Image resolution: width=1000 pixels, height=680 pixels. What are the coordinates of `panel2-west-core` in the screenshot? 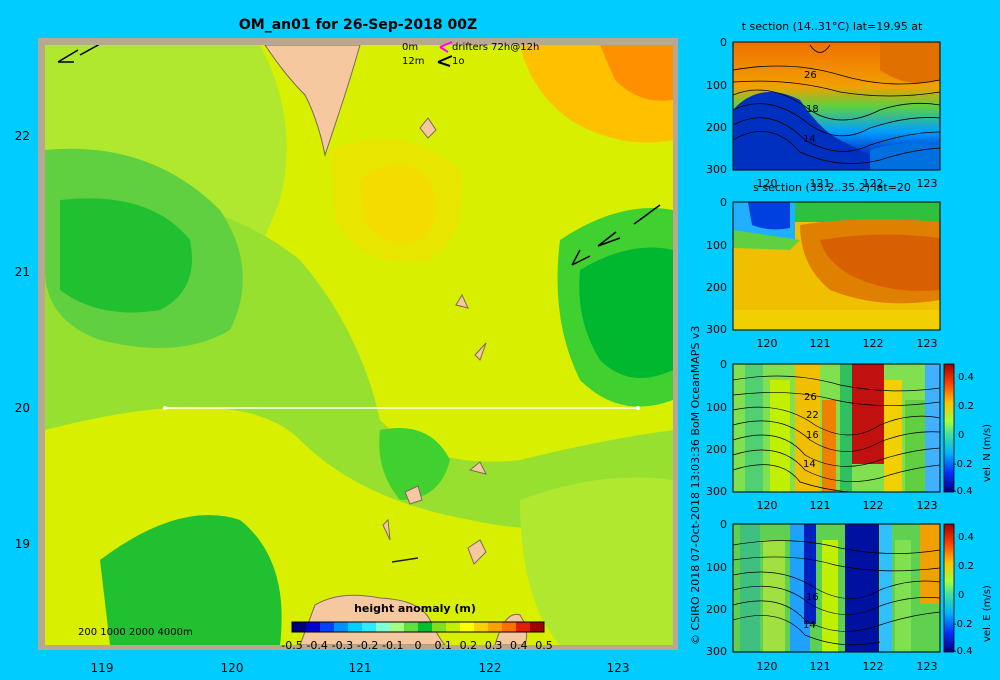 It's located at (769, 216).